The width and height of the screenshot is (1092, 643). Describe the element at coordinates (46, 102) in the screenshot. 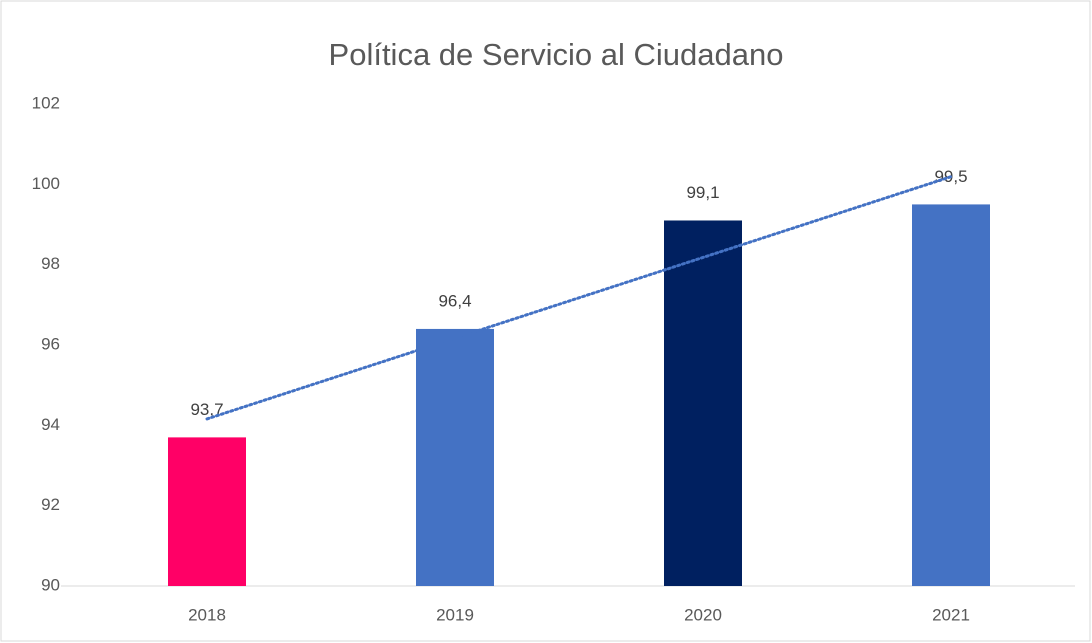

I see `y-tick-label: 102` at that location.